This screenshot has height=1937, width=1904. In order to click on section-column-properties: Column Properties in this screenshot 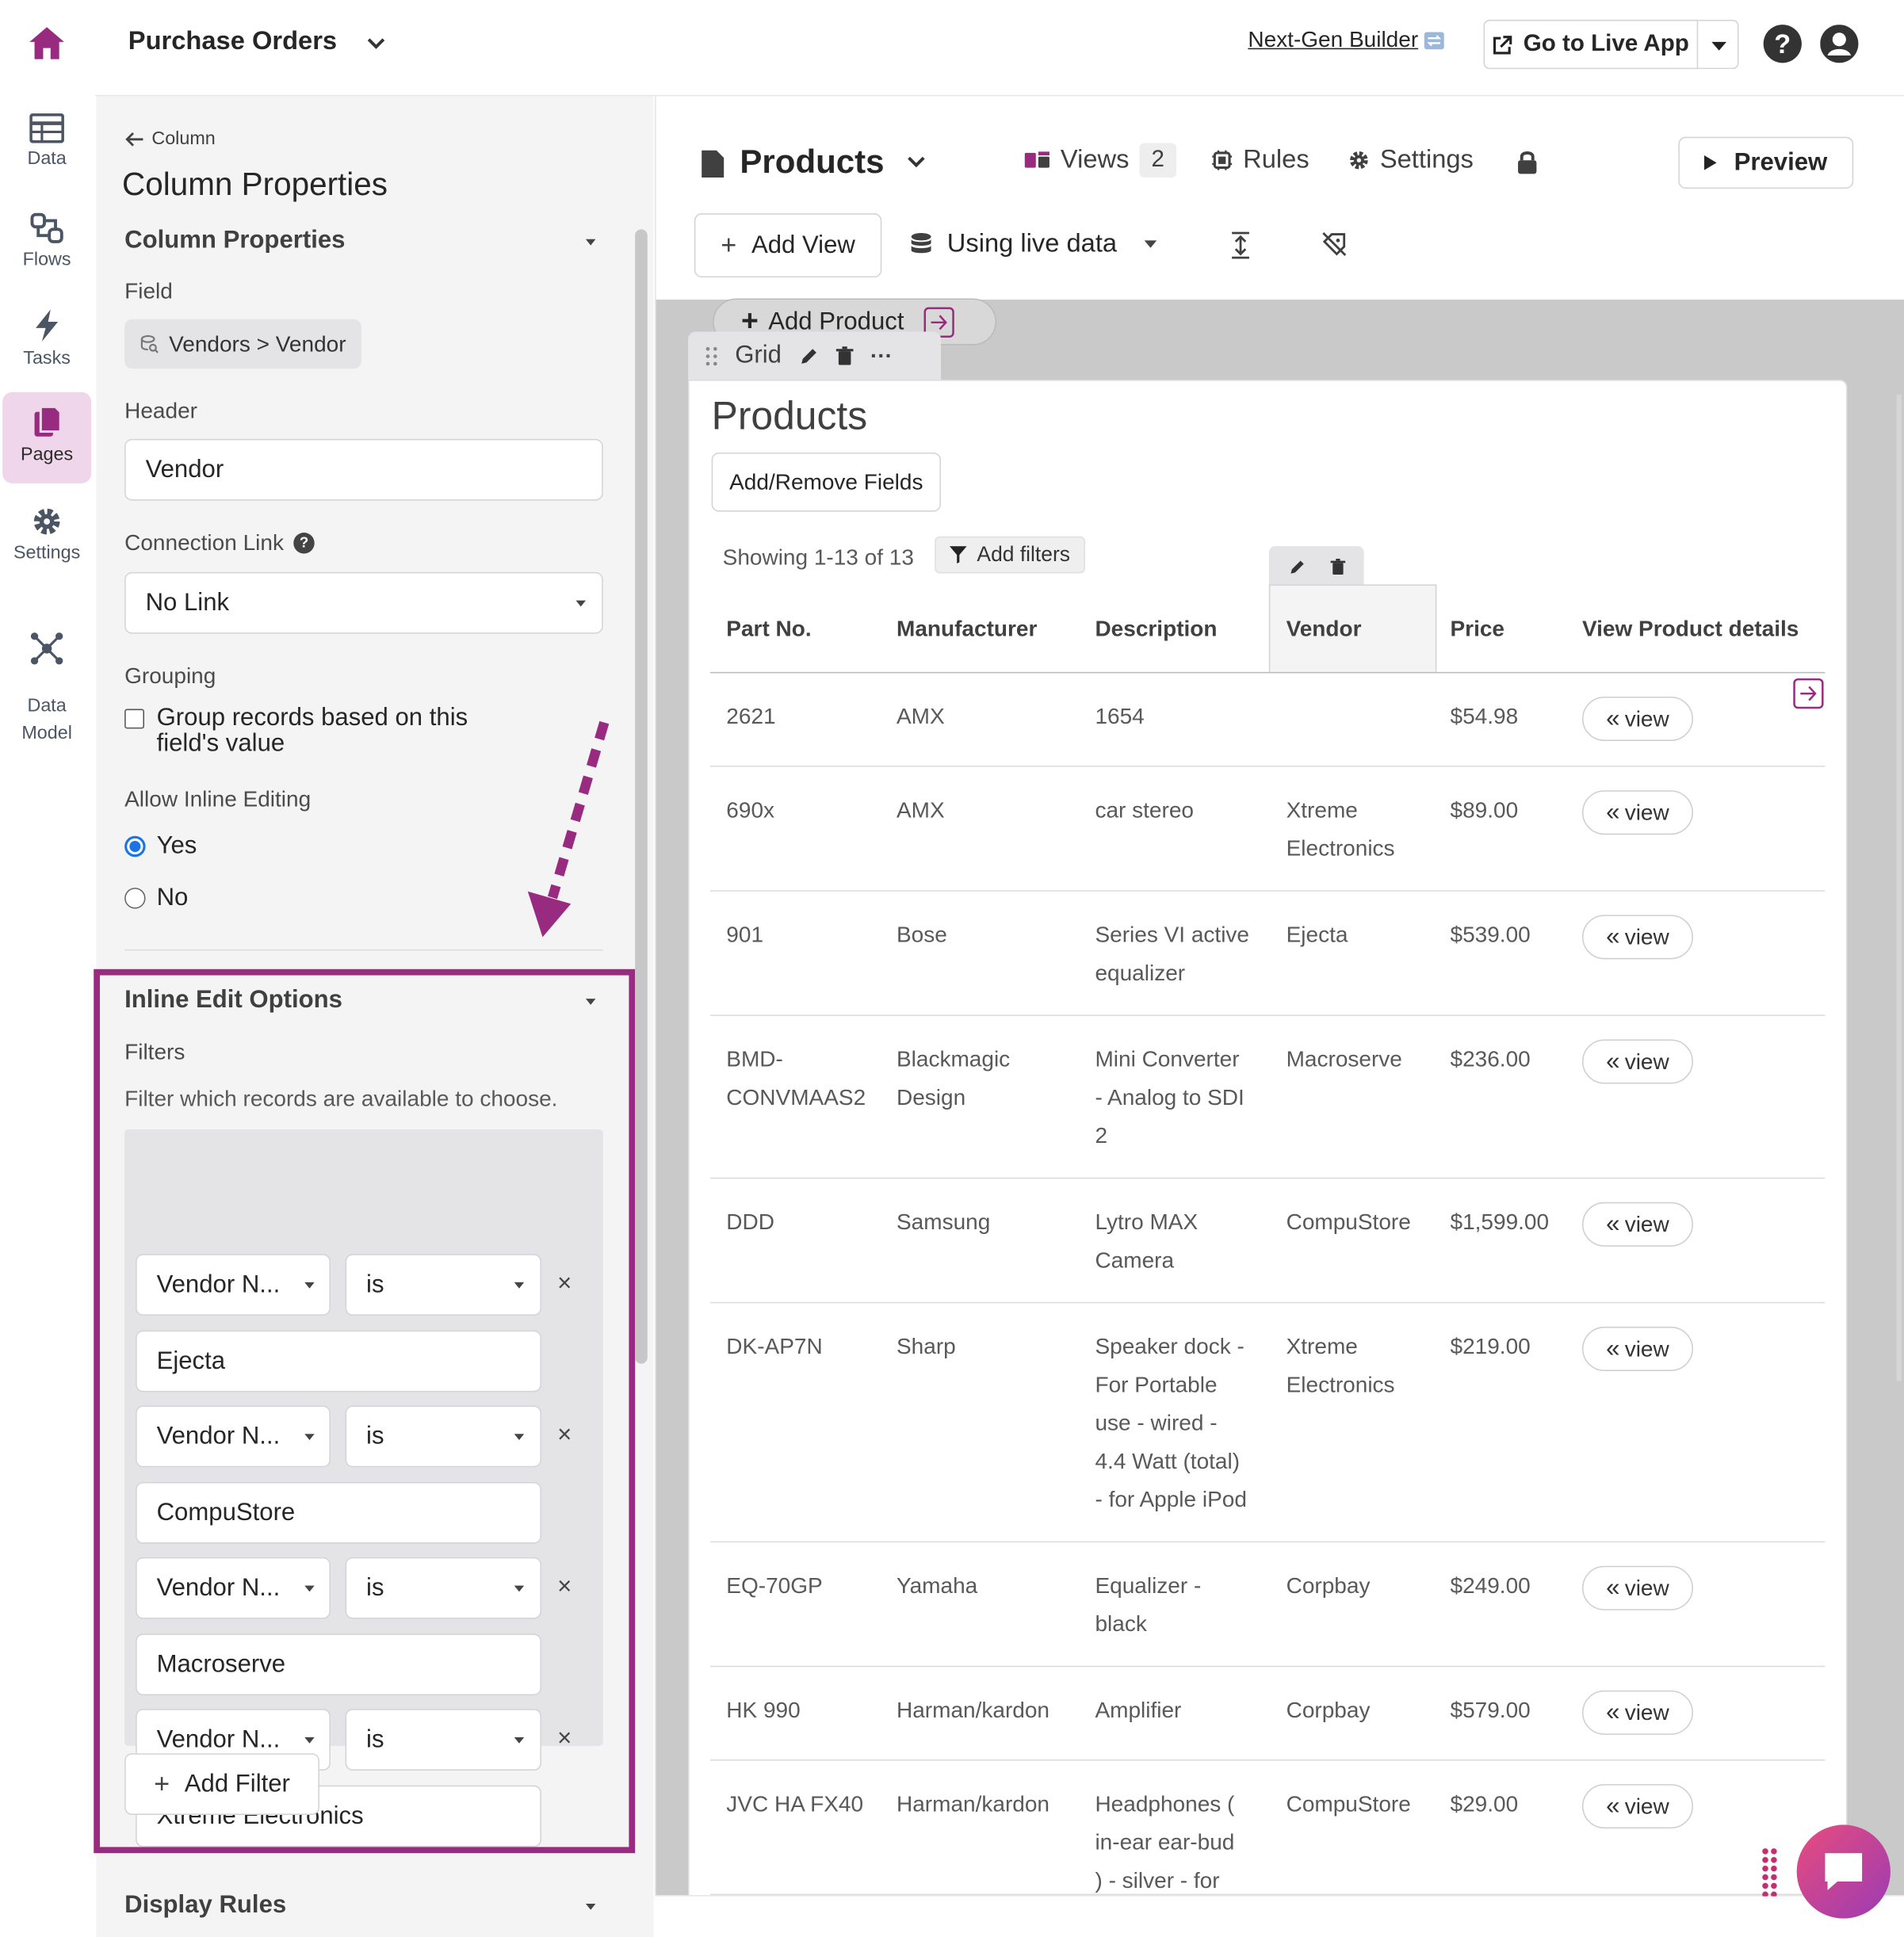, I will do `click(365, 241)`.